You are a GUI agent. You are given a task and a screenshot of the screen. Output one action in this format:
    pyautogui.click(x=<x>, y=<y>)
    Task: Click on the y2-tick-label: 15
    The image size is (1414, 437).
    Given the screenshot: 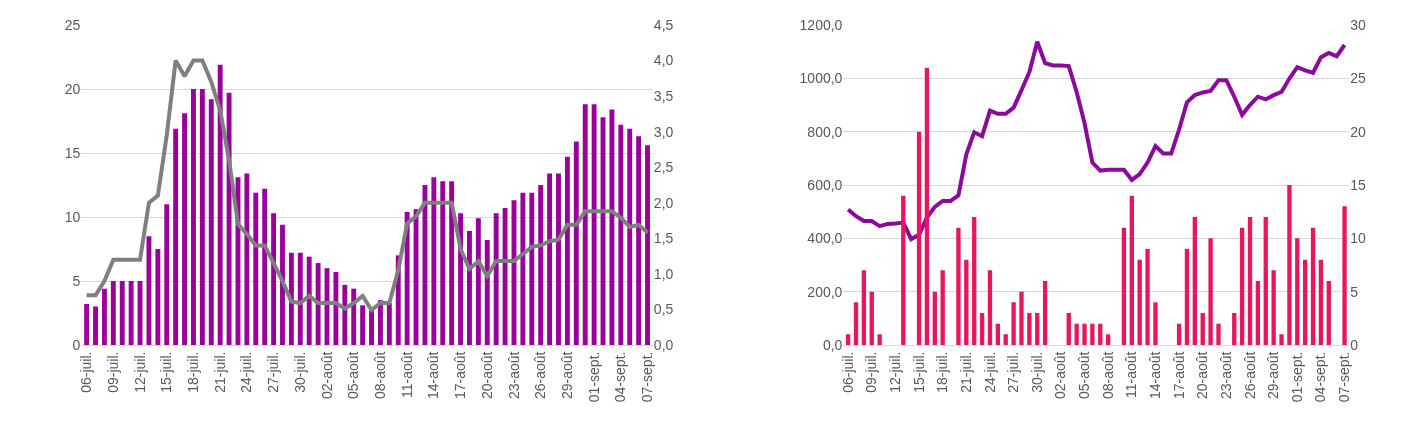 What is the action you would take?
    pyautogui.click(x=1358, y=184)
    